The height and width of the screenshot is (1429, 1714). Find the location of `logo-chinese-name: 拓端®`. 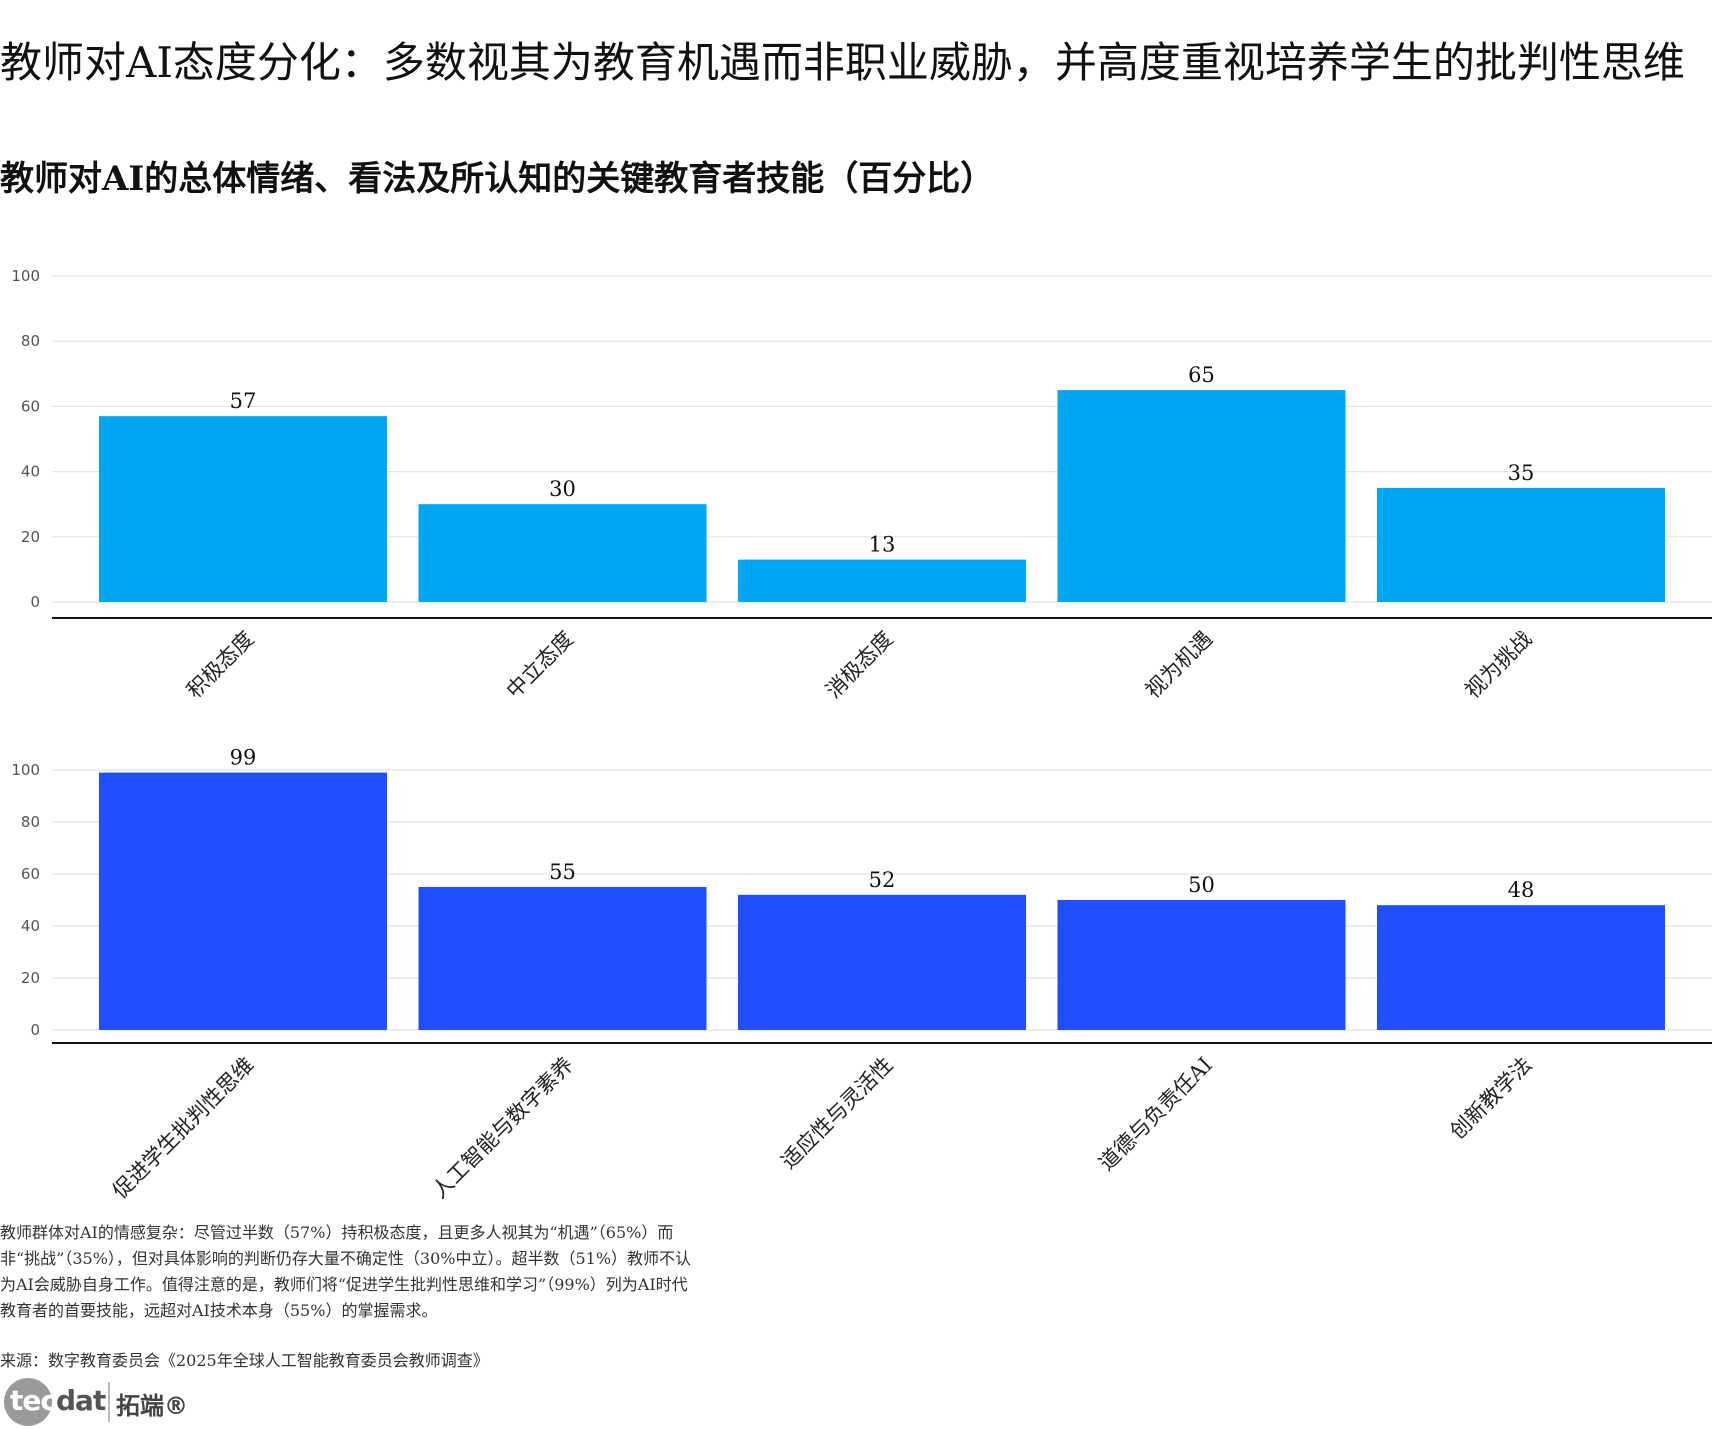

logo-chinese-name: 拓端® is located at coordinates (152, 1406).